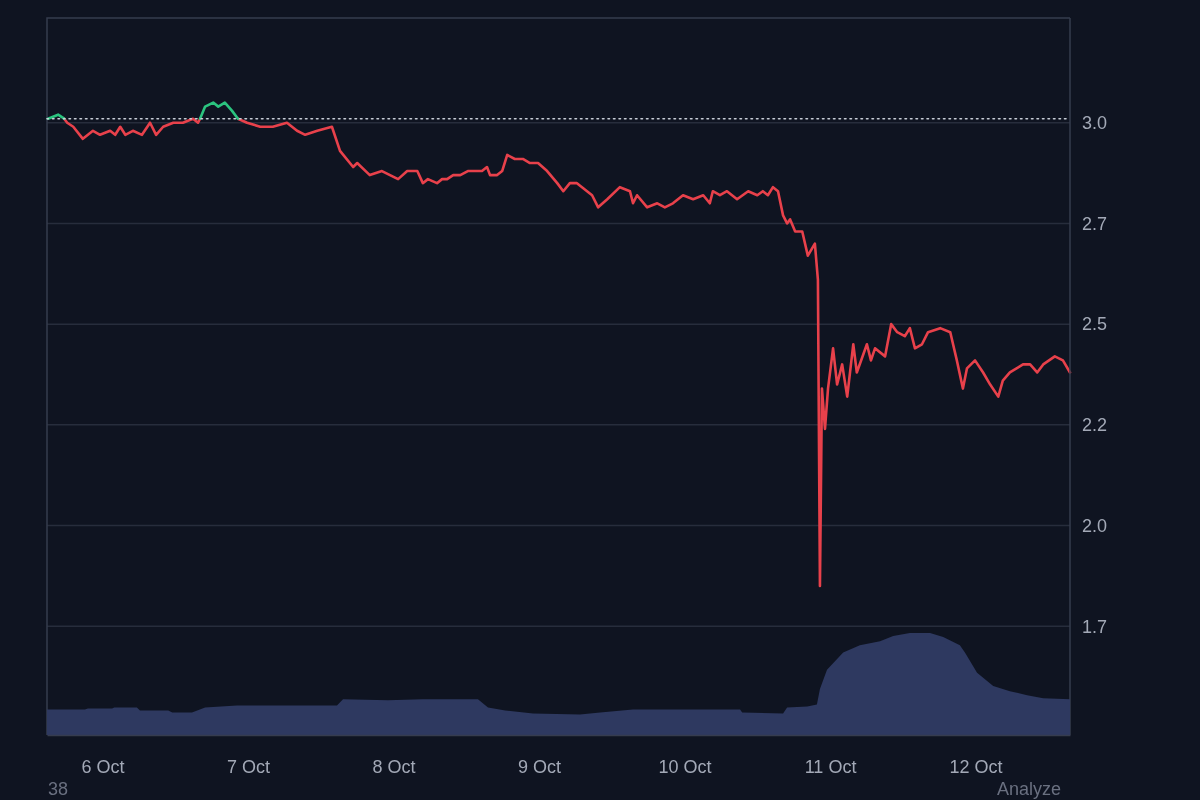  I want to click on y-tick-label: 2.2, so click(1095, 425).